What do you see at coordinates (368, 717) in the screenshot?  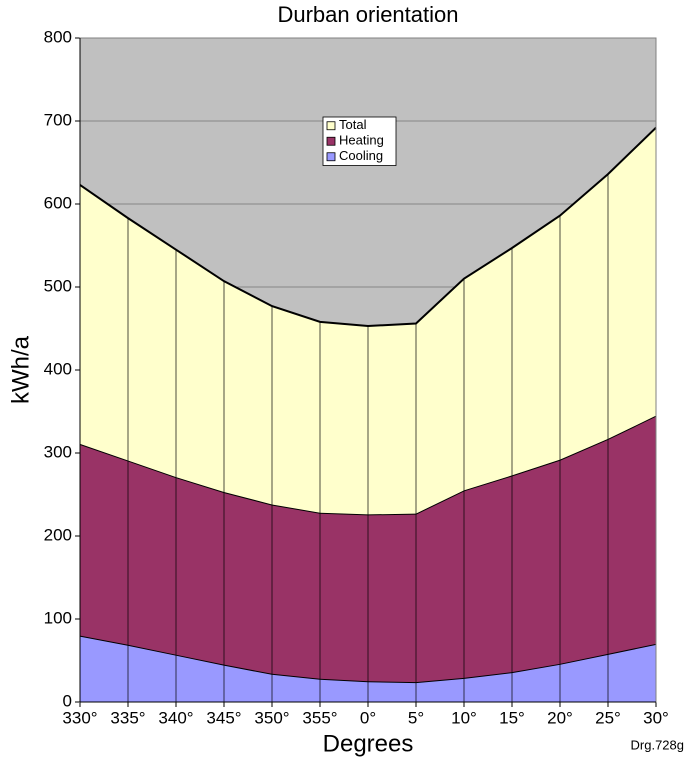 I see `x-tick-label: 0°` at bounding box center [368, 717].